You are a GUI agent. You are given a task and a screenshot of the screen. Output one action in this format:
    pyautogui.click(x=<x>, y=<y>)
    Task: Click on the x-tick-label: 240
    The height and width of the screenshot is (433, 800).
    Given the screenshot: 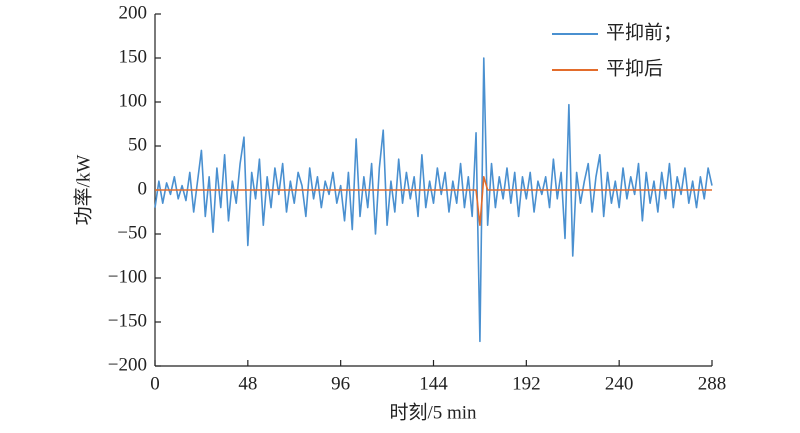 What is the action you would take?
    pyautogui.click(x=619, y=383)
    